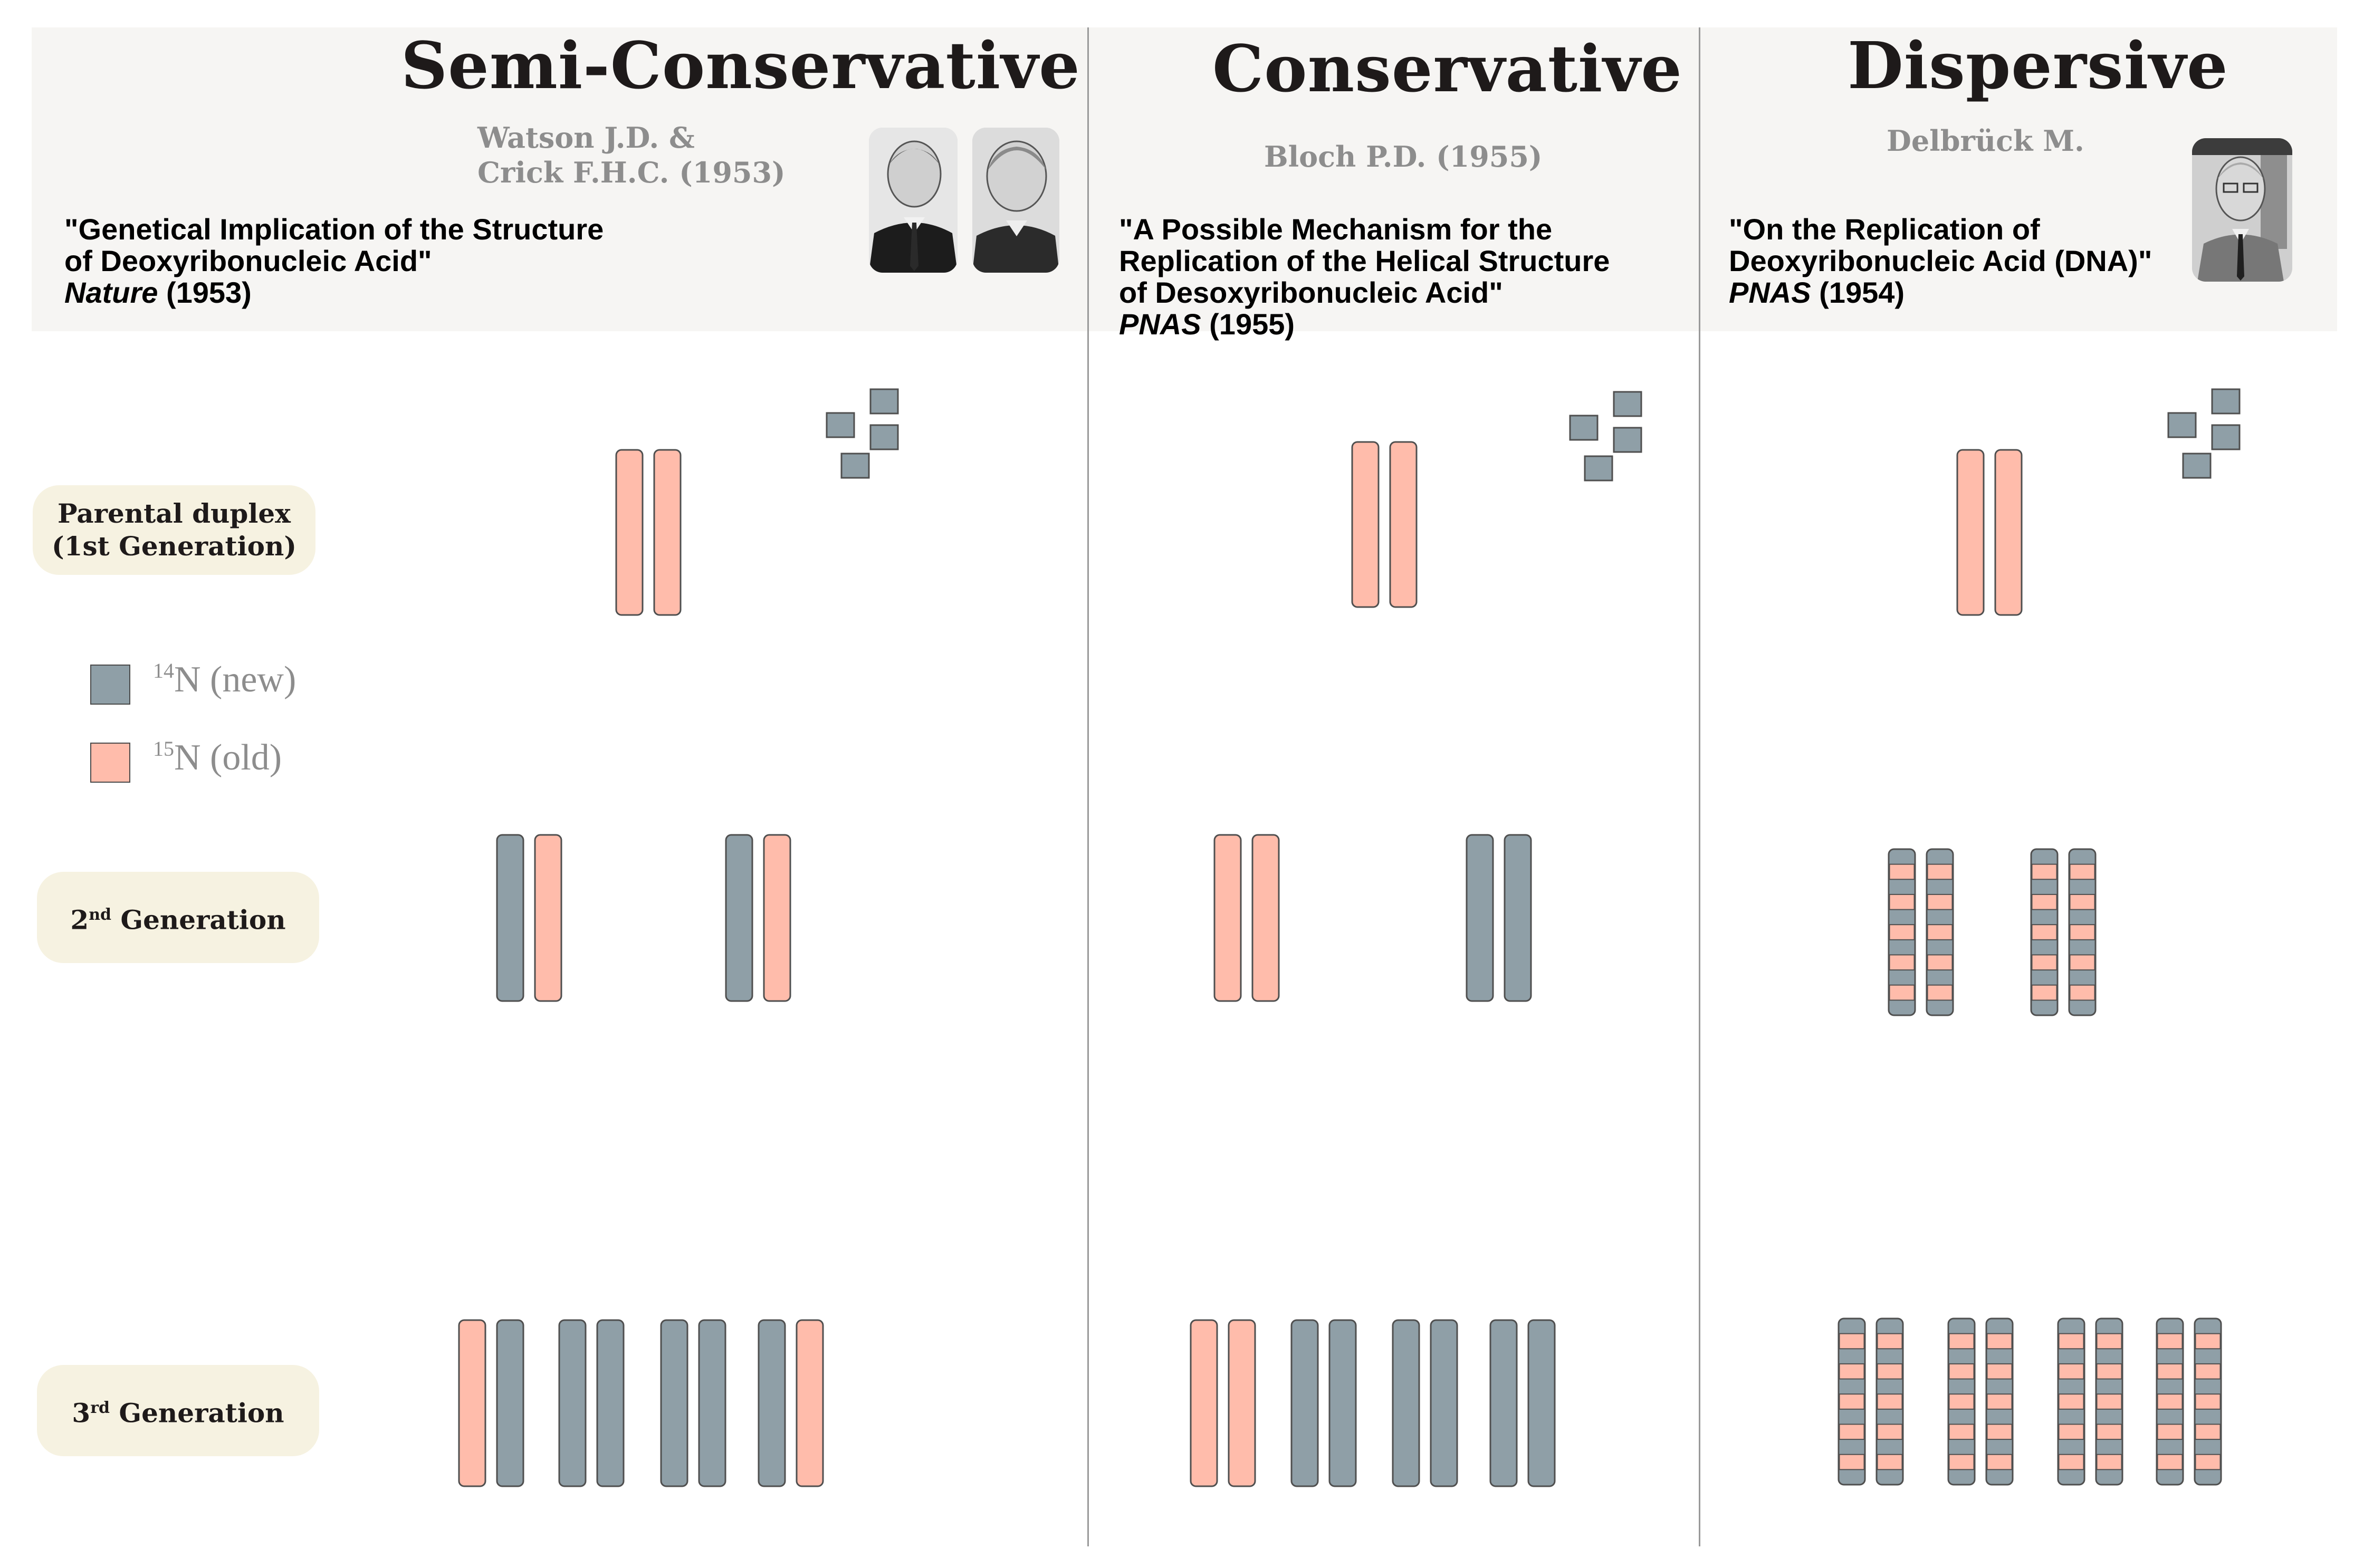 This screenshot has height=1568, width=2354. Describe the element at coordinates (2242, 210) in the screenshot. I see `portrait-delbruck` at that location.